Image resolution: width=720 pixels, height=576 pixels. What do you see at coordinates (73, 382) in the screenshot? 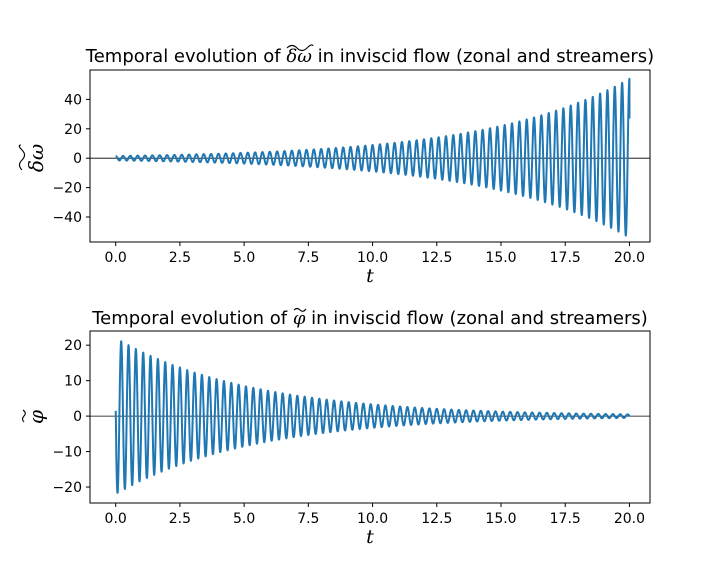
I see `bottom-y-tick-label: 10` at bounding box center [73, 382].